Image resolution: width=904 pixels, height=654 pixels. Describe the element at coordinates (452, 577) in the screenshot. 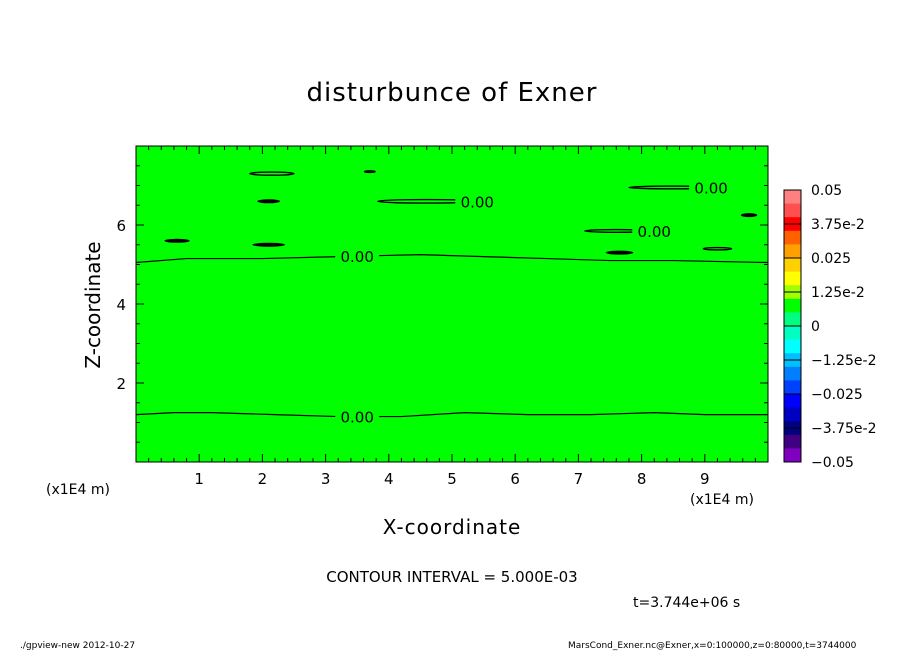

I see `contour-interval: CONTOUR INTERVAL = 5.000E-03` at that location.